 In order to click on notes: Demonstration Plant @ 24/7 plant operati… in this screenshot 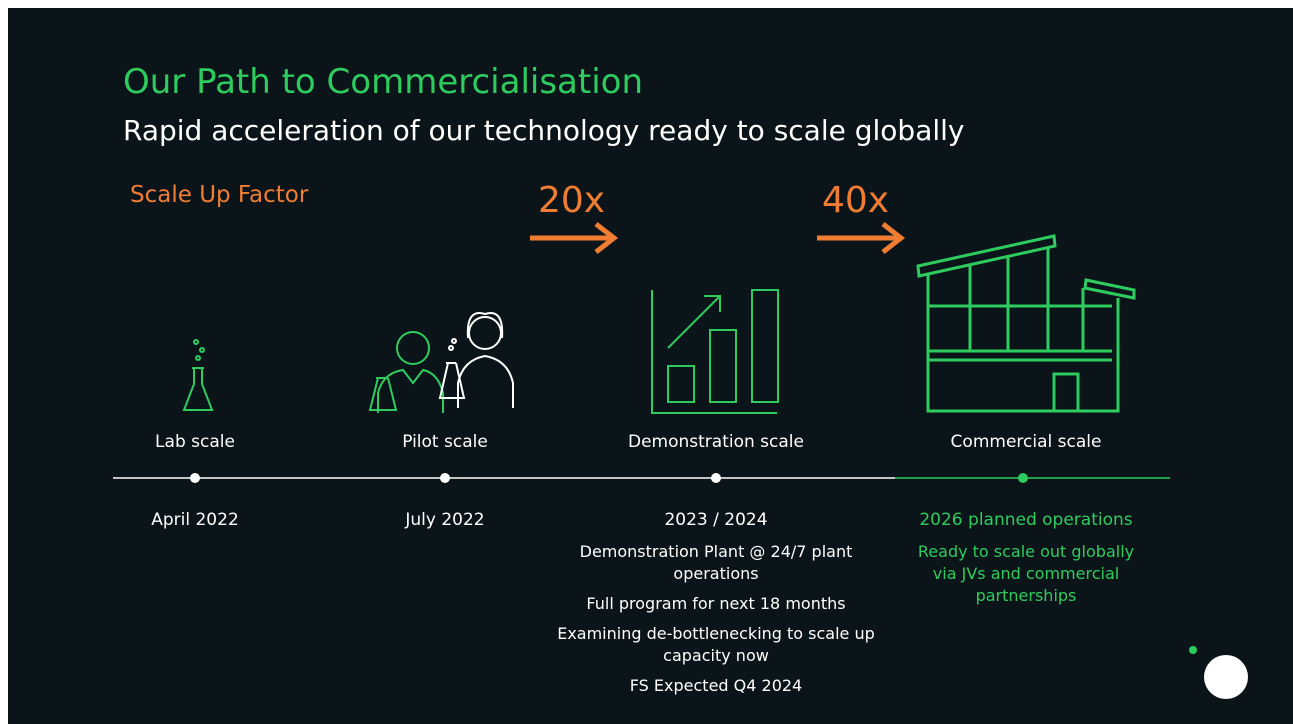, I will do `click(716, 623)`.